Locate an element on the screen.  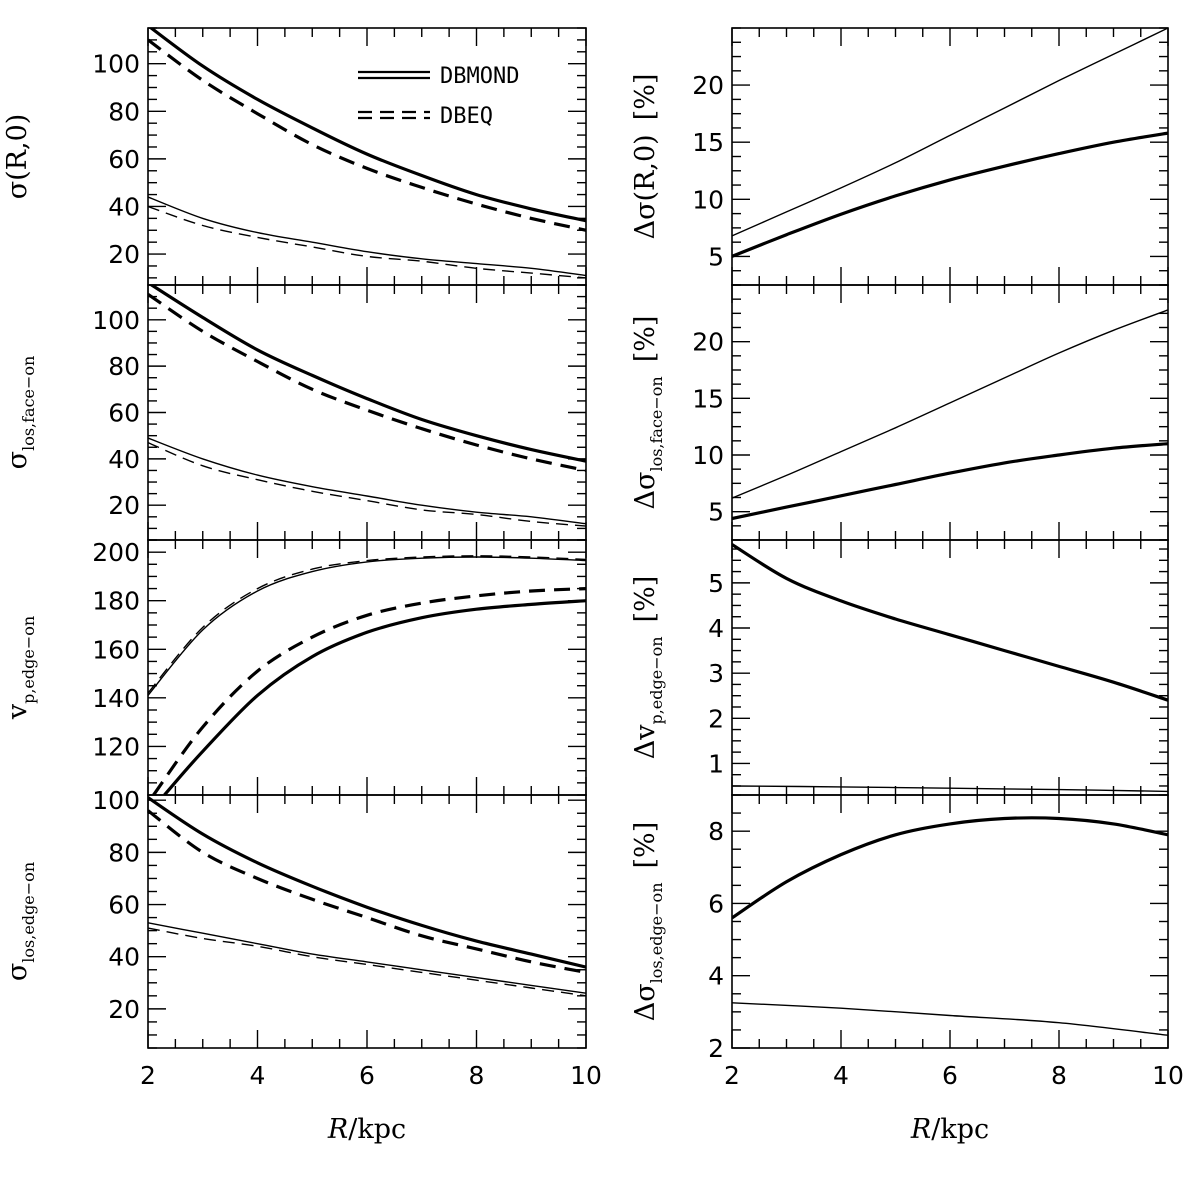
y-tick-label: 120 is located at coordinates (116, 746).